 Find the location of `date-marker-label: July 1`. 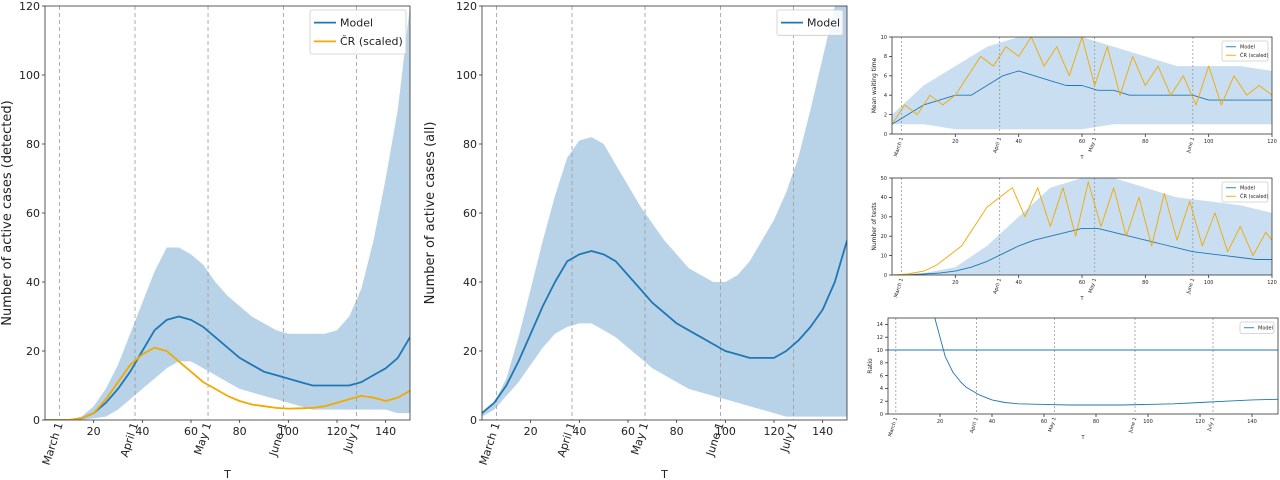

date-marker-label: July 1 is located at coordinates (1211, 425).